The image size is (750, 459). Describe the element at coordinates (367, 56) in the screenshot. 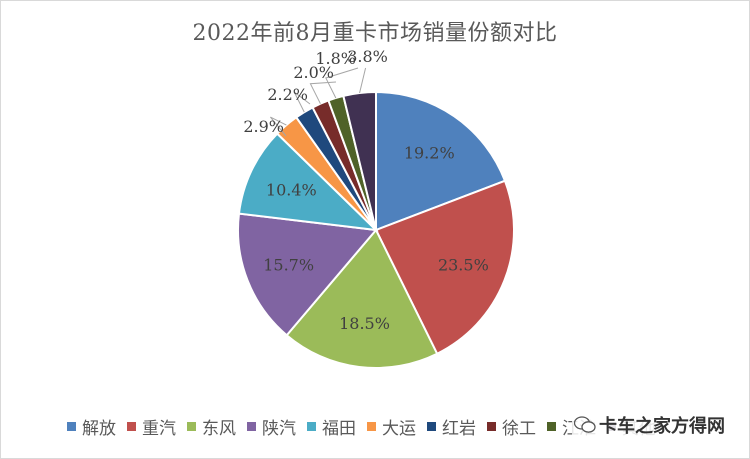

I see `data-label-10: 3.8%` at that location.